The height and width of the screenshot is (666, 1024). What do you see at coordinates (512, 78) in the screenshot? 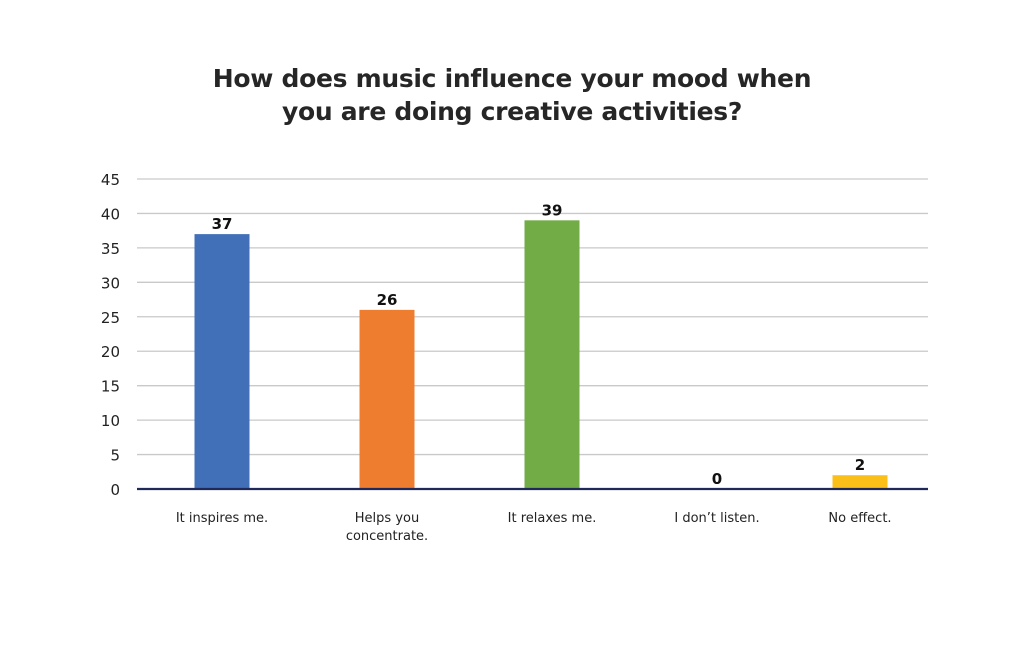
I see `chart-title-line-1: How does music influence your mood when` at bounding box center [512, 78].